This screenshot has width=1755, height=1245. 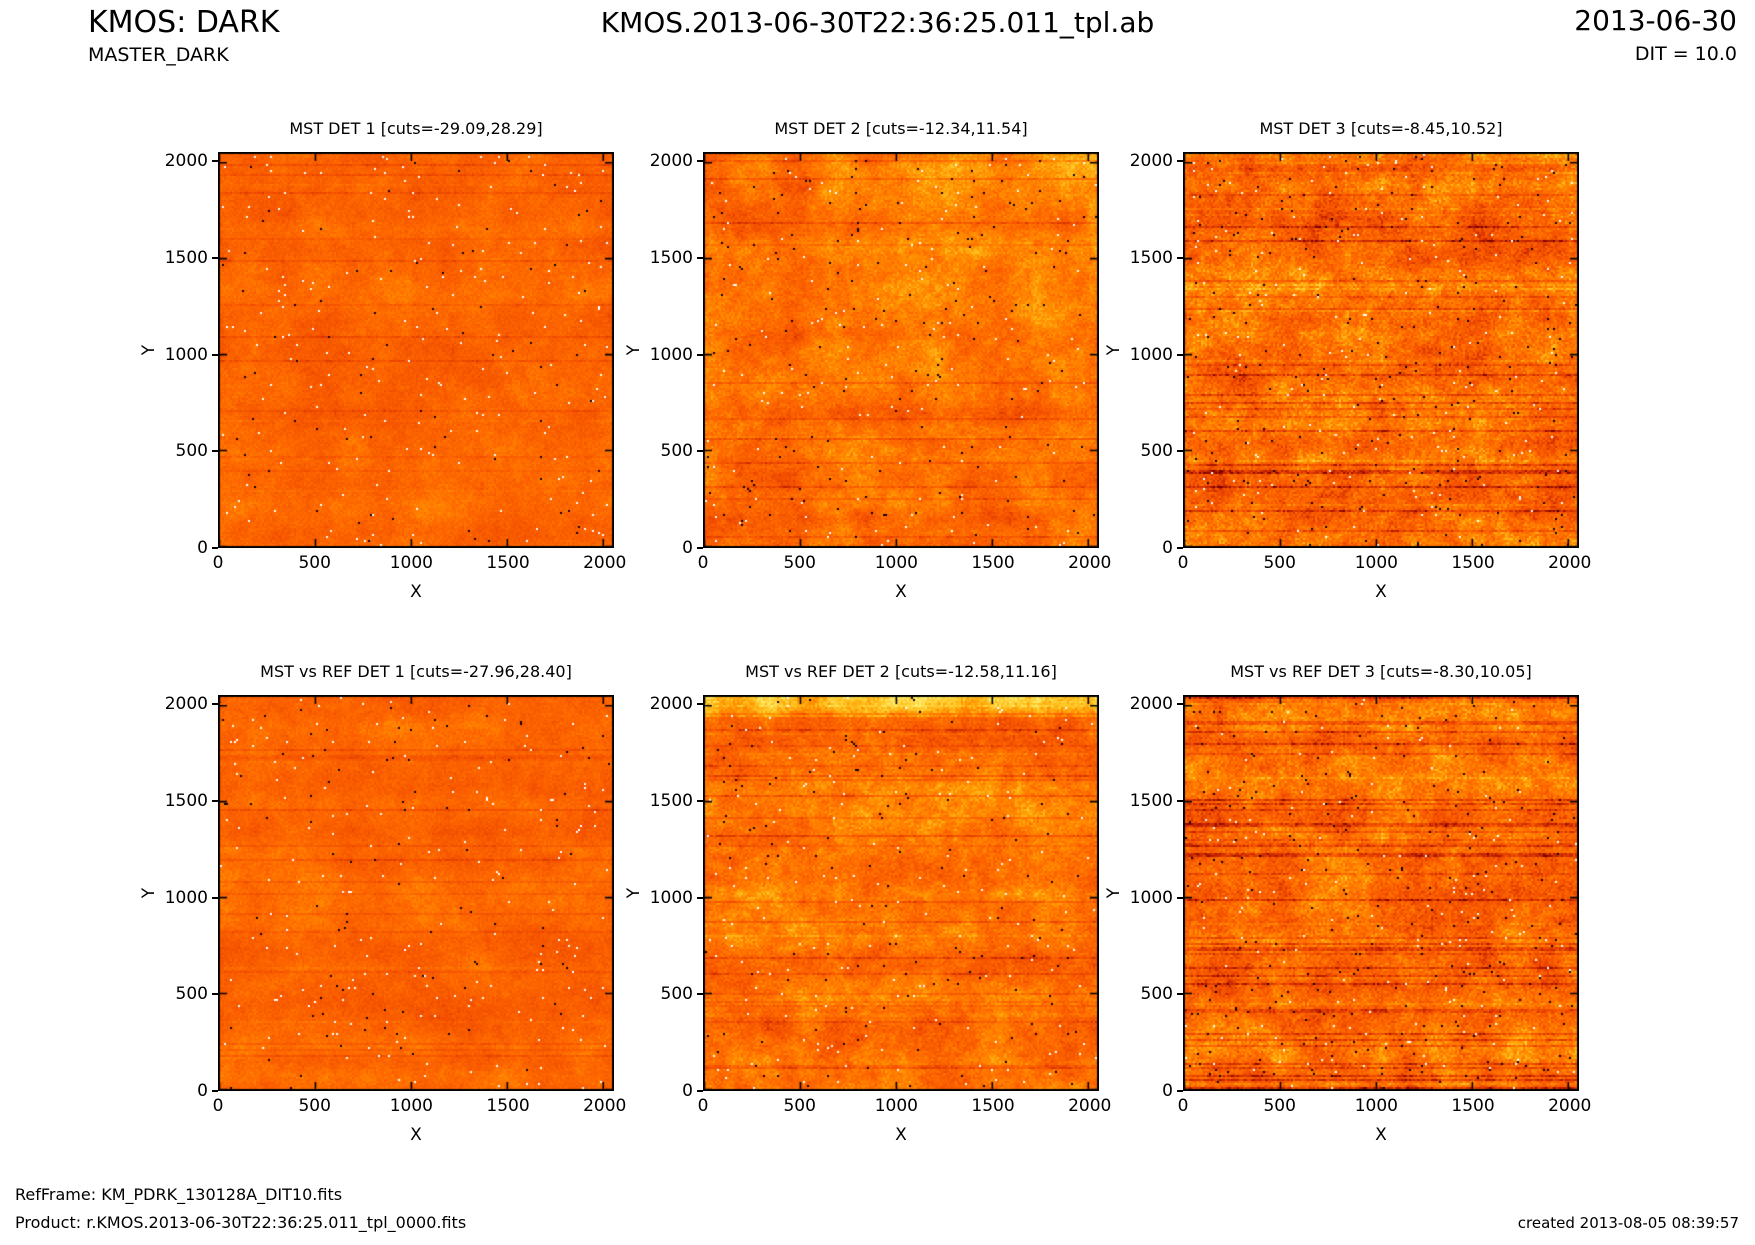 I want to click on created-timestamp: created 2013-08-05 08:39:57, so click(x=1628, y=1223).